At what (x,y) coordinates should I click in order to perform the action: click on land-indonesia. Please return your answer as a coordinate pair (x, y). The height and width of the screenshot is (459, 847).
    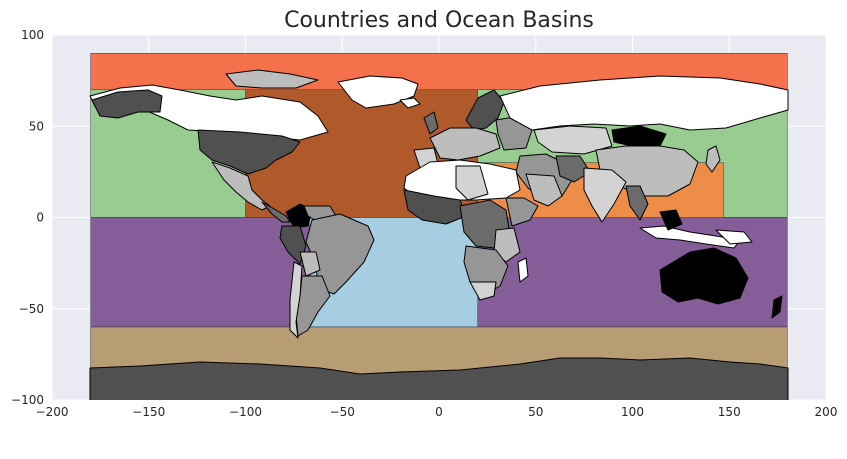
    Looking at the image, I should click on (690, 237).